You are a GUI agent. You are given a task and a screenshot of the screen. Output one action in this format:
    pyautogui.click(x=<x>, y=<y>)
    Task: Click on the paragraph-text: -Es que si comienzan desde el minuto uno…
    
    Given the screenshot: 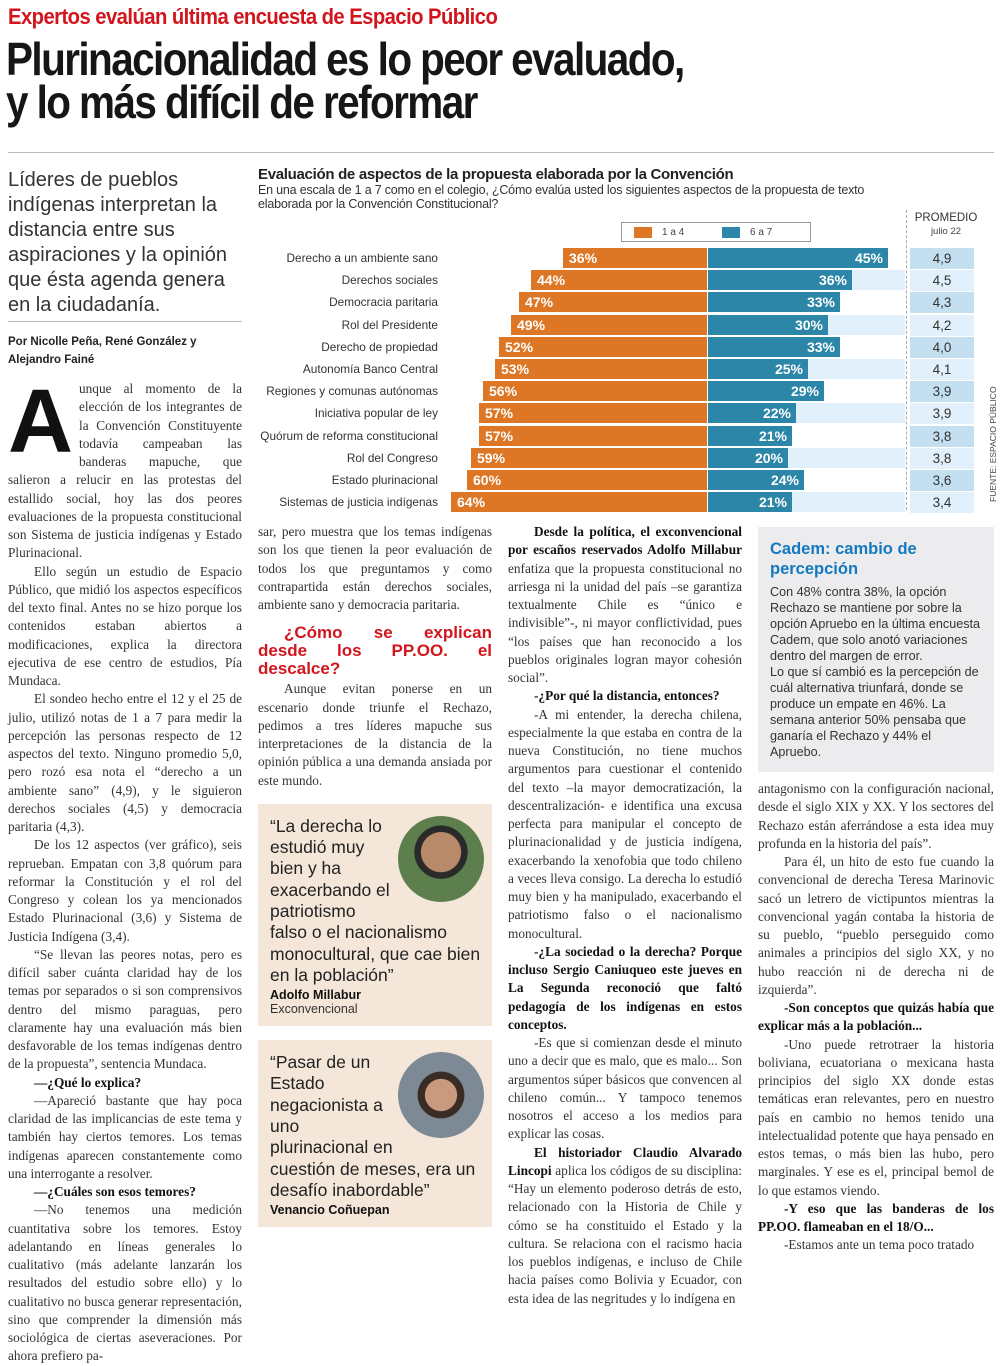 What is the action you would take?
    pyautogui.click(x=625, y=1088)
    